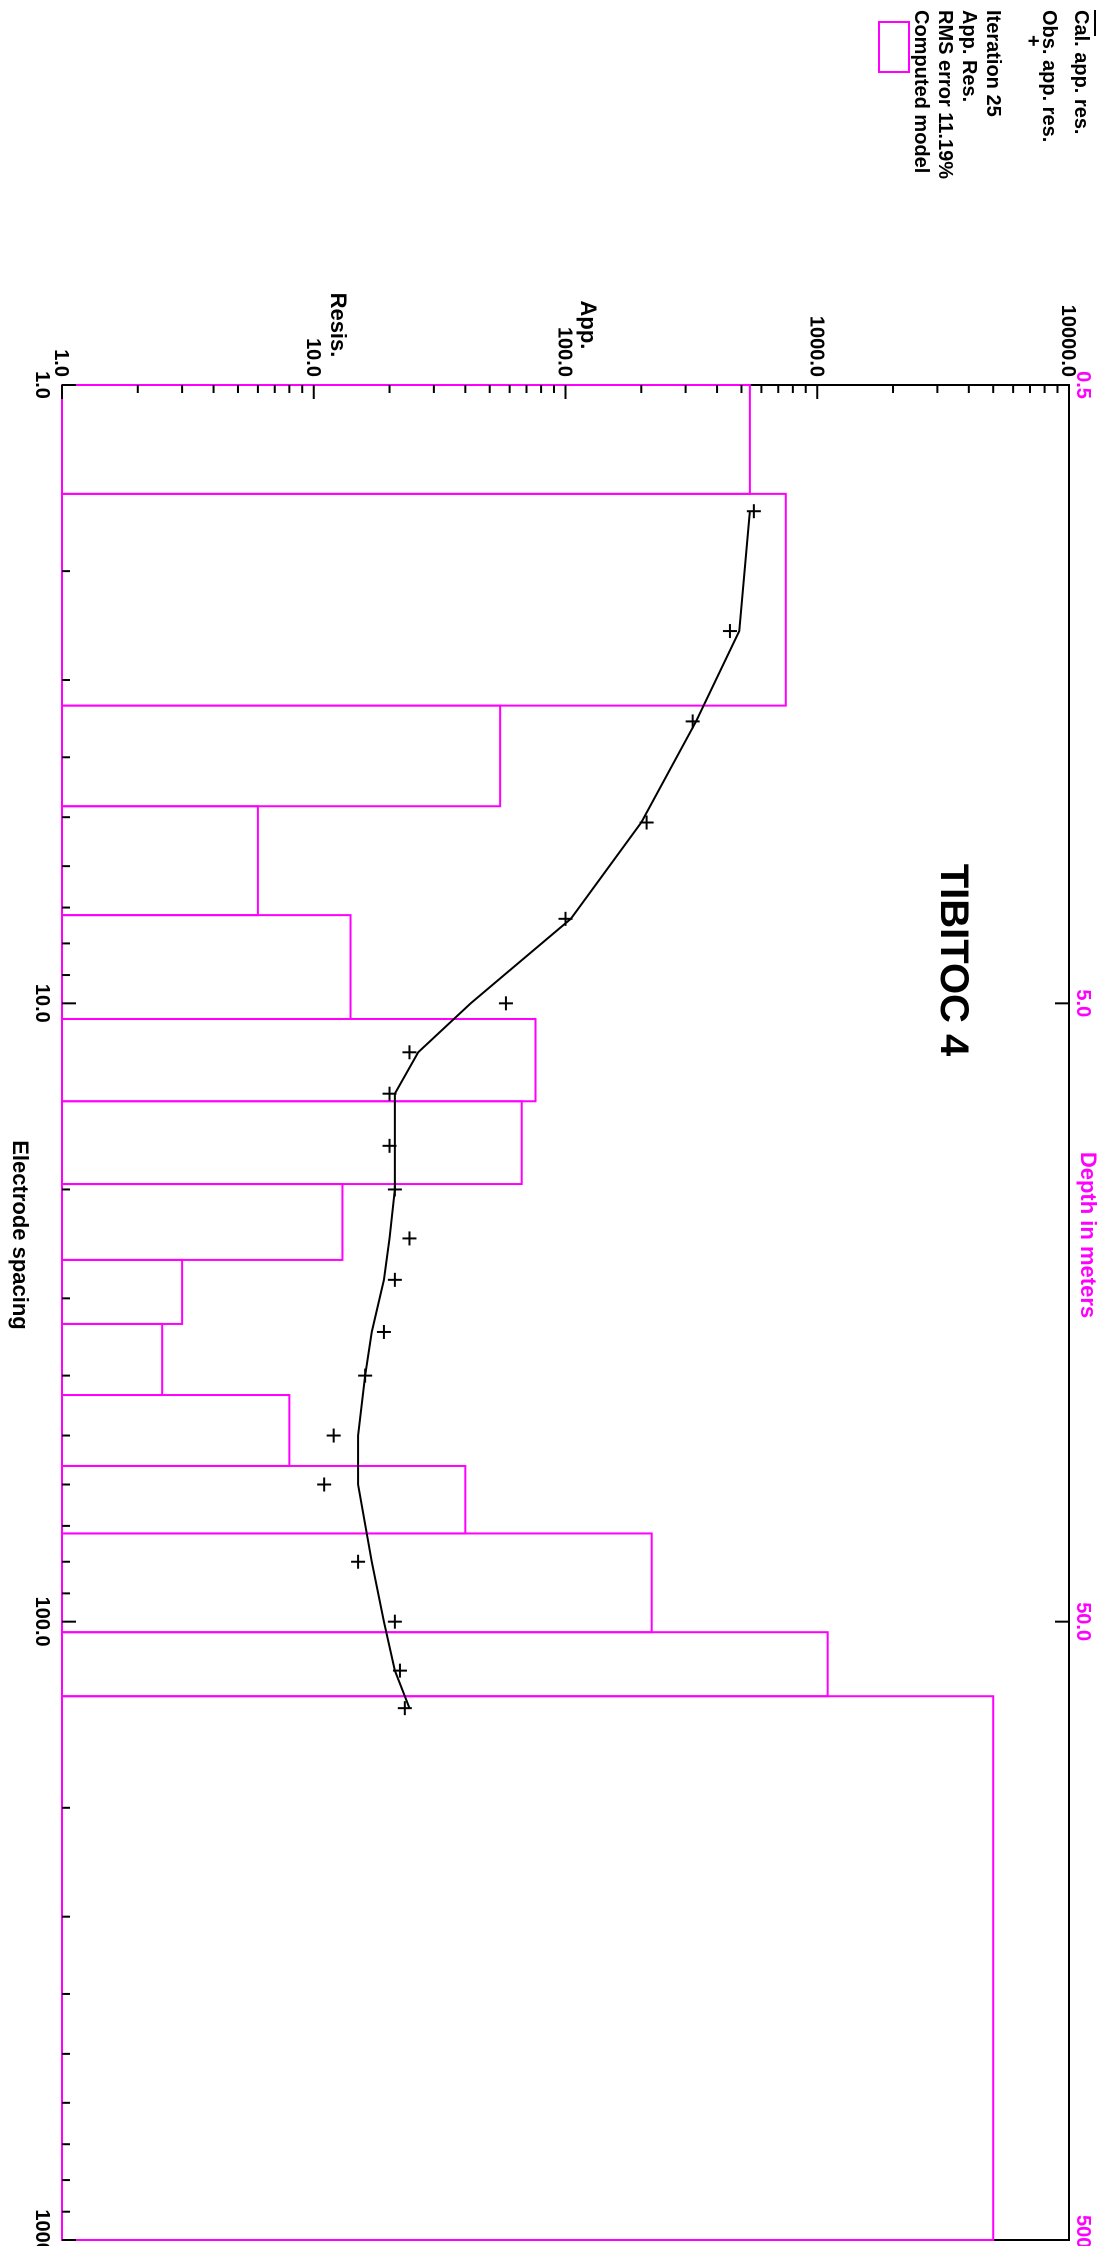 This screenshot has width=1101, height=2246. I want to click on y-axis-label-line1: App., so click(588, 325).